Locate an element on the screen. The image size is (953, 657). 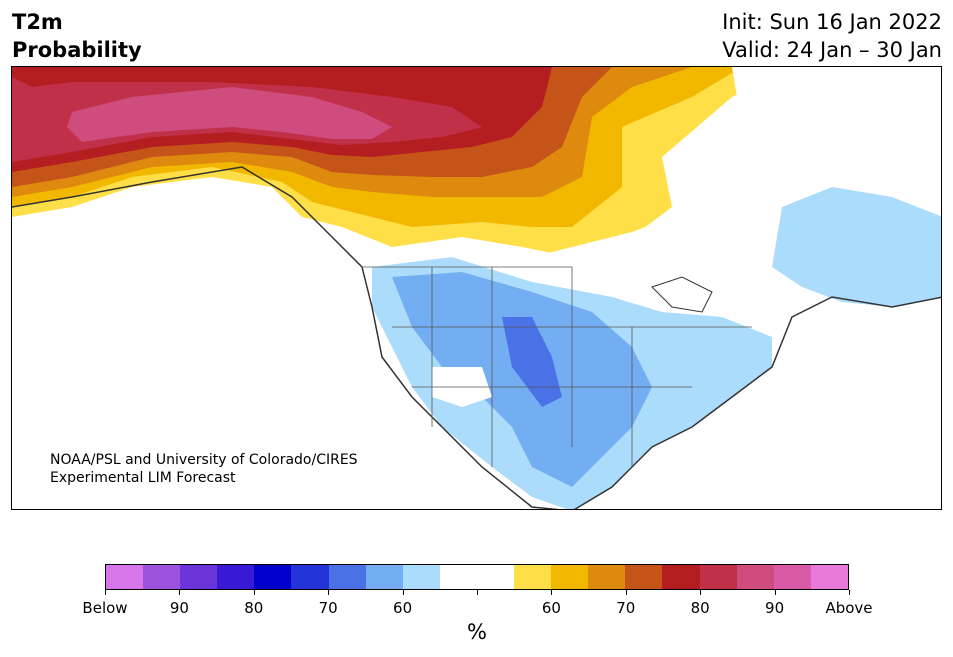
colorbar-tick-label: Below is located at coordinates (105, 608).